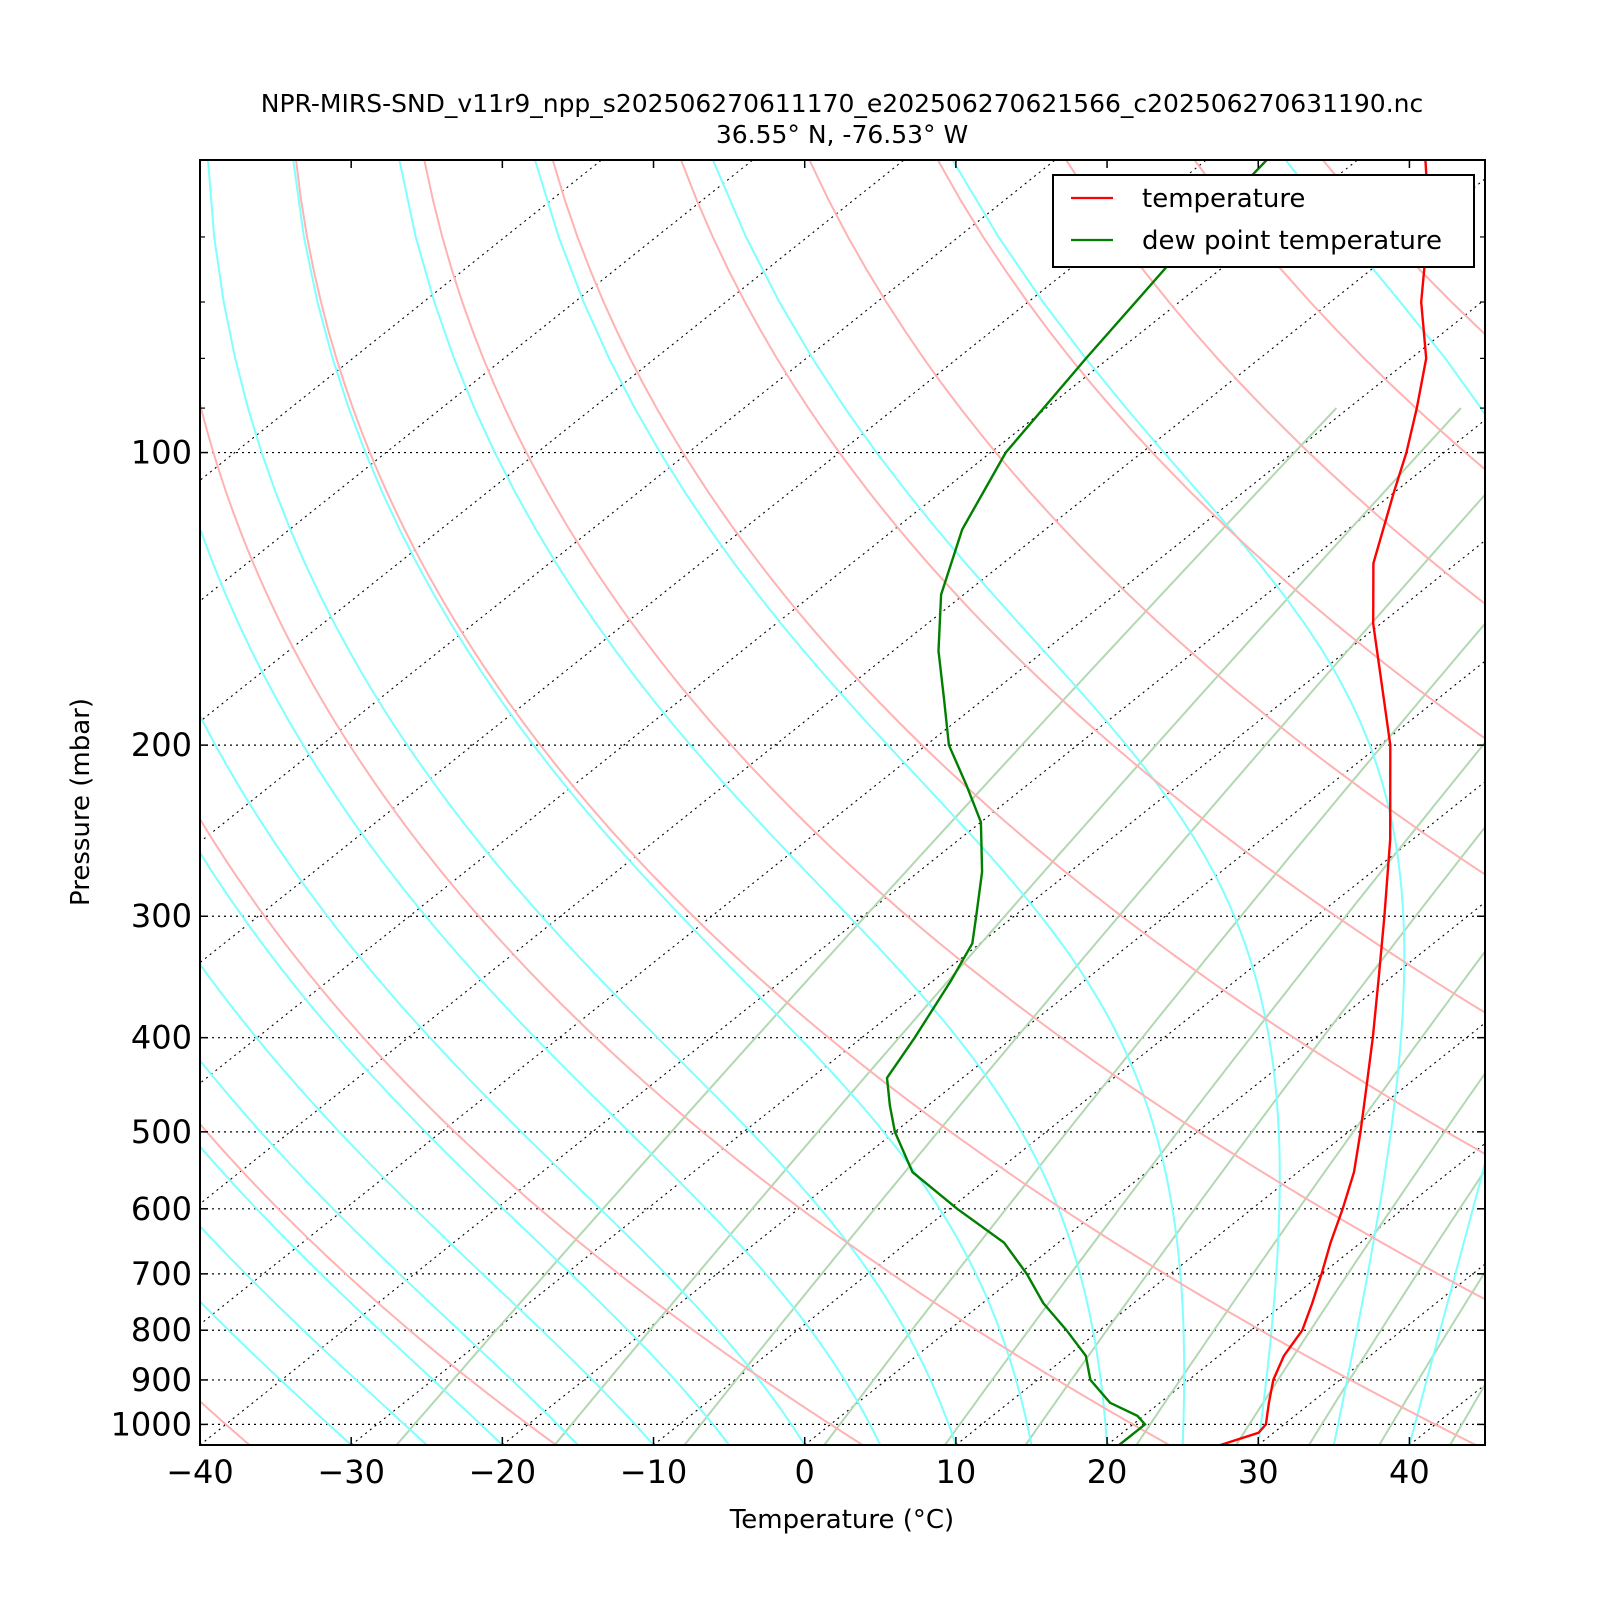 The image size is (1600, 1600). I want to click on x-tick-label: −40, so click(200, 1472).